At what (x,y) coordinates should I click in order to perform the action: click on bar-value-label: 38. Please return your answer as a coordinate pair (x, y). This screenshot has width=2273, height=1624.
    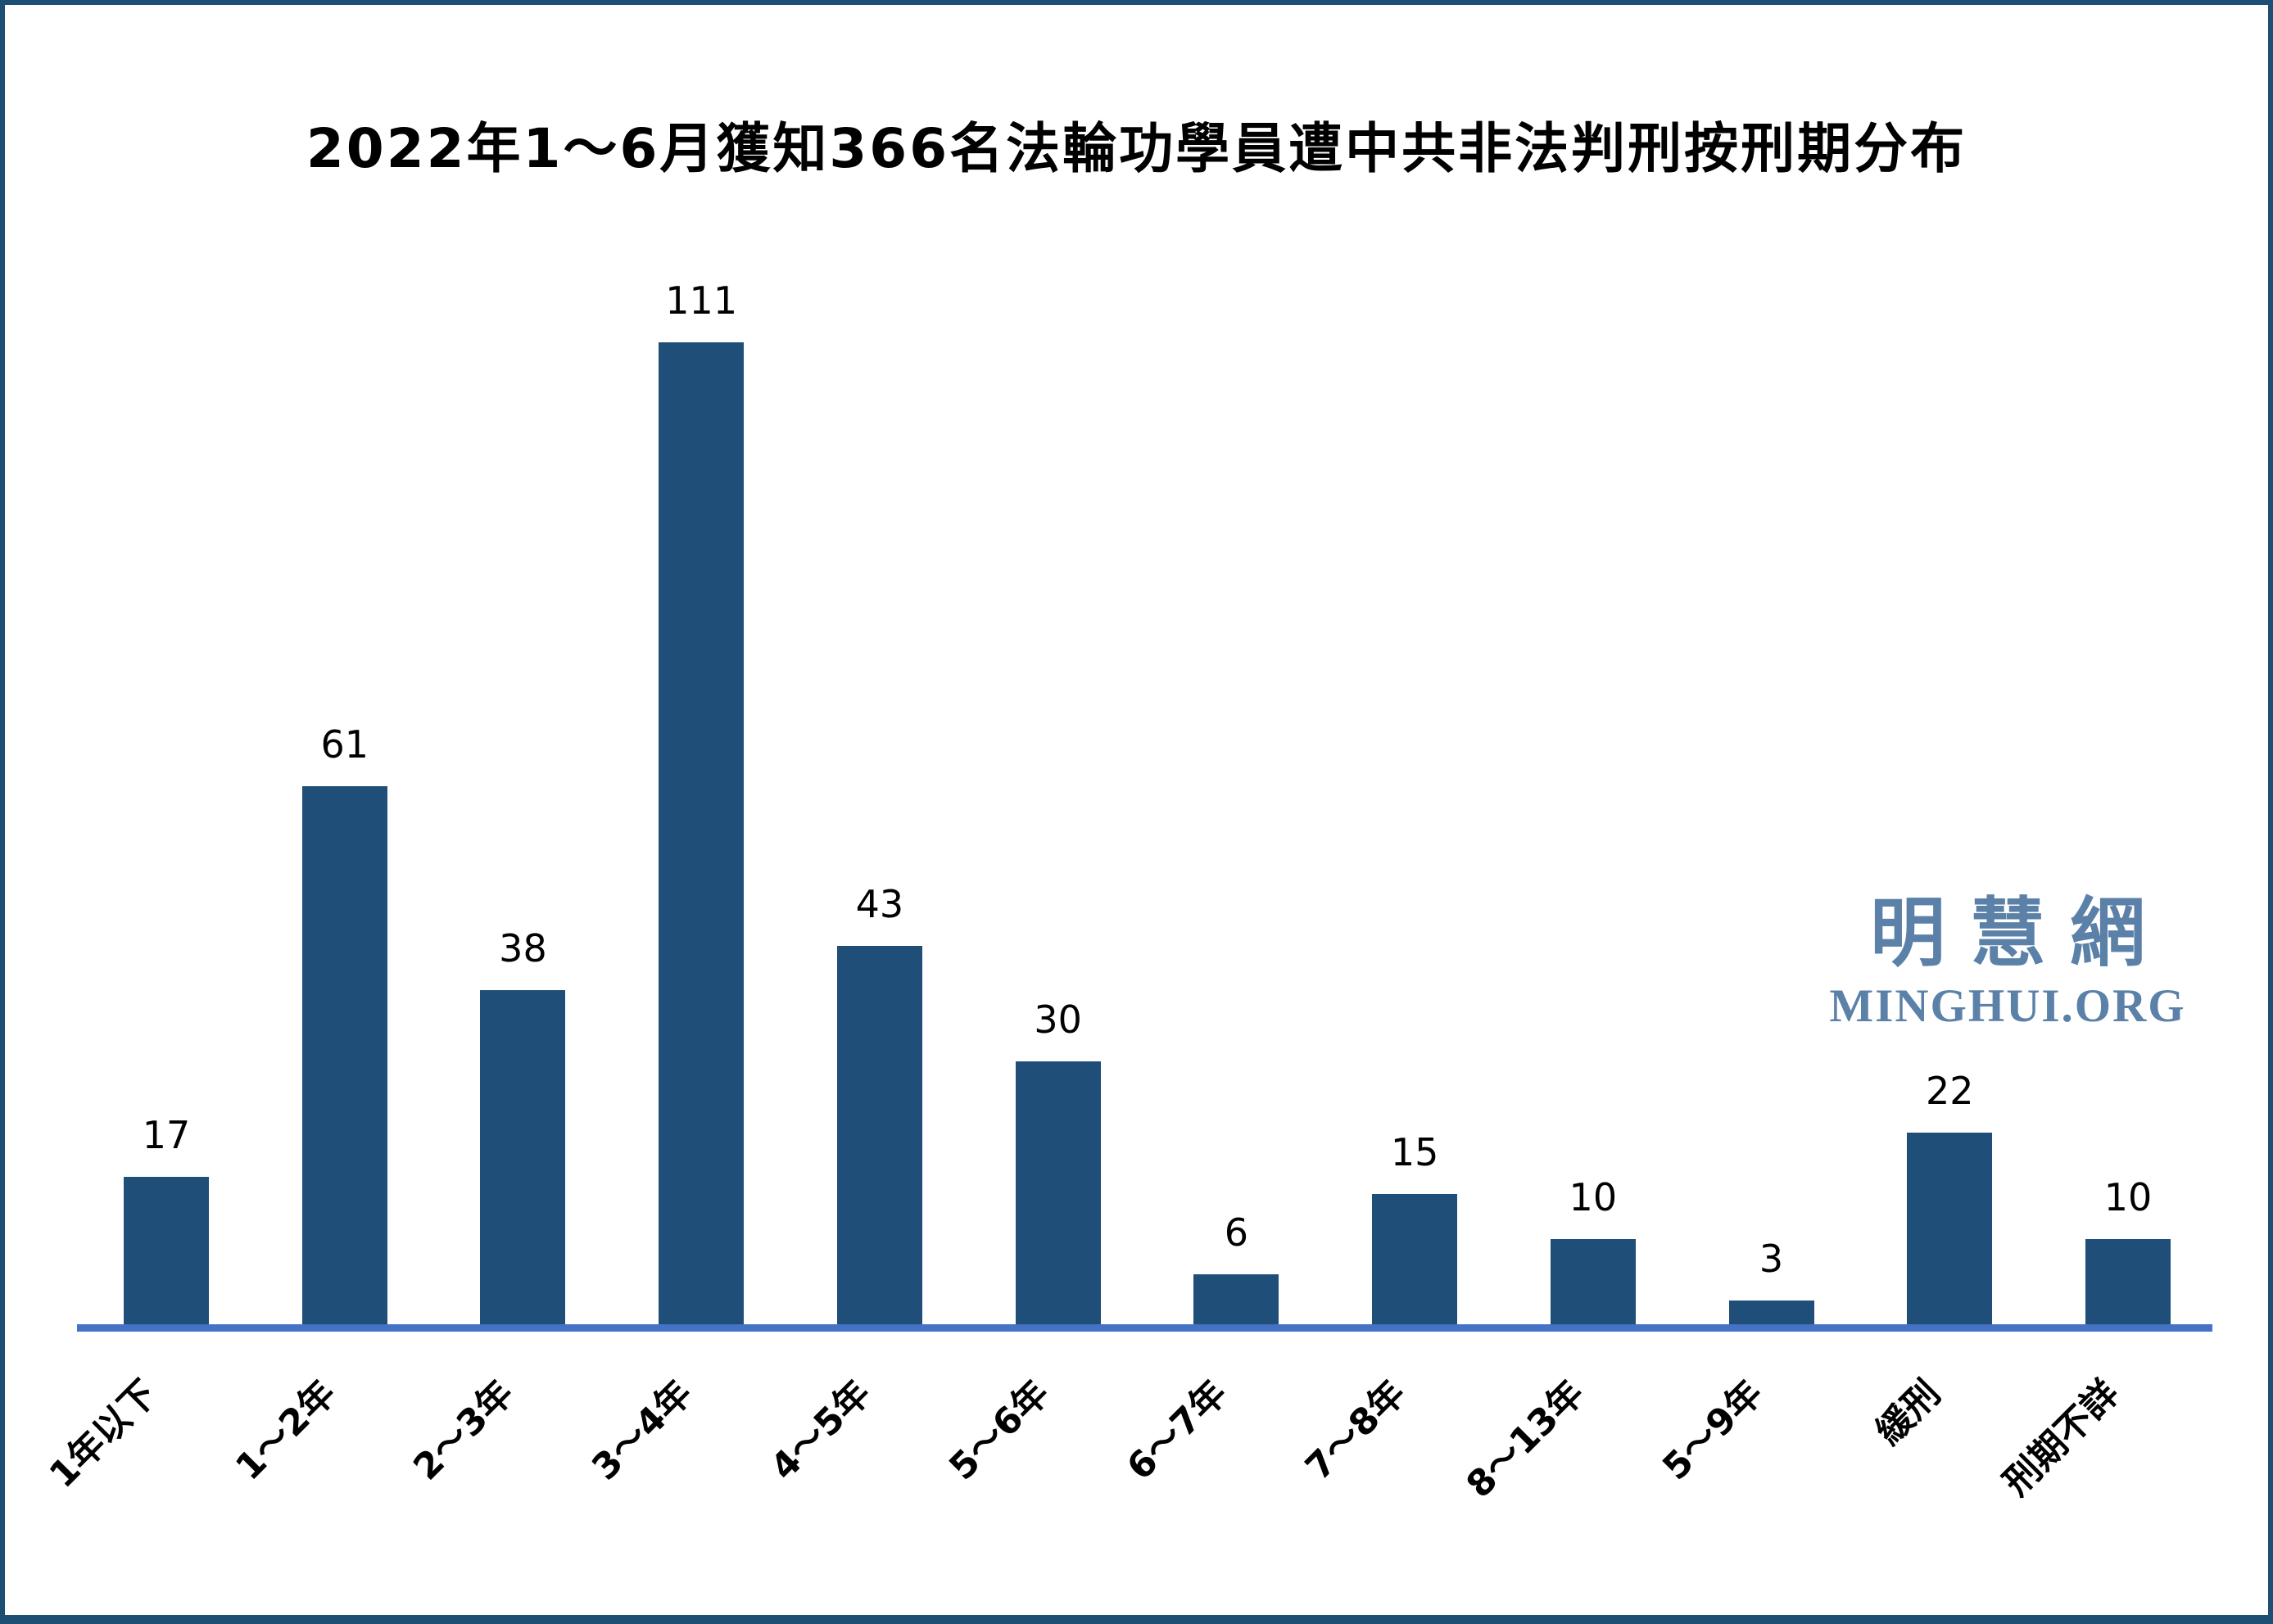
    Looking at the image, I should click on (523, 948).